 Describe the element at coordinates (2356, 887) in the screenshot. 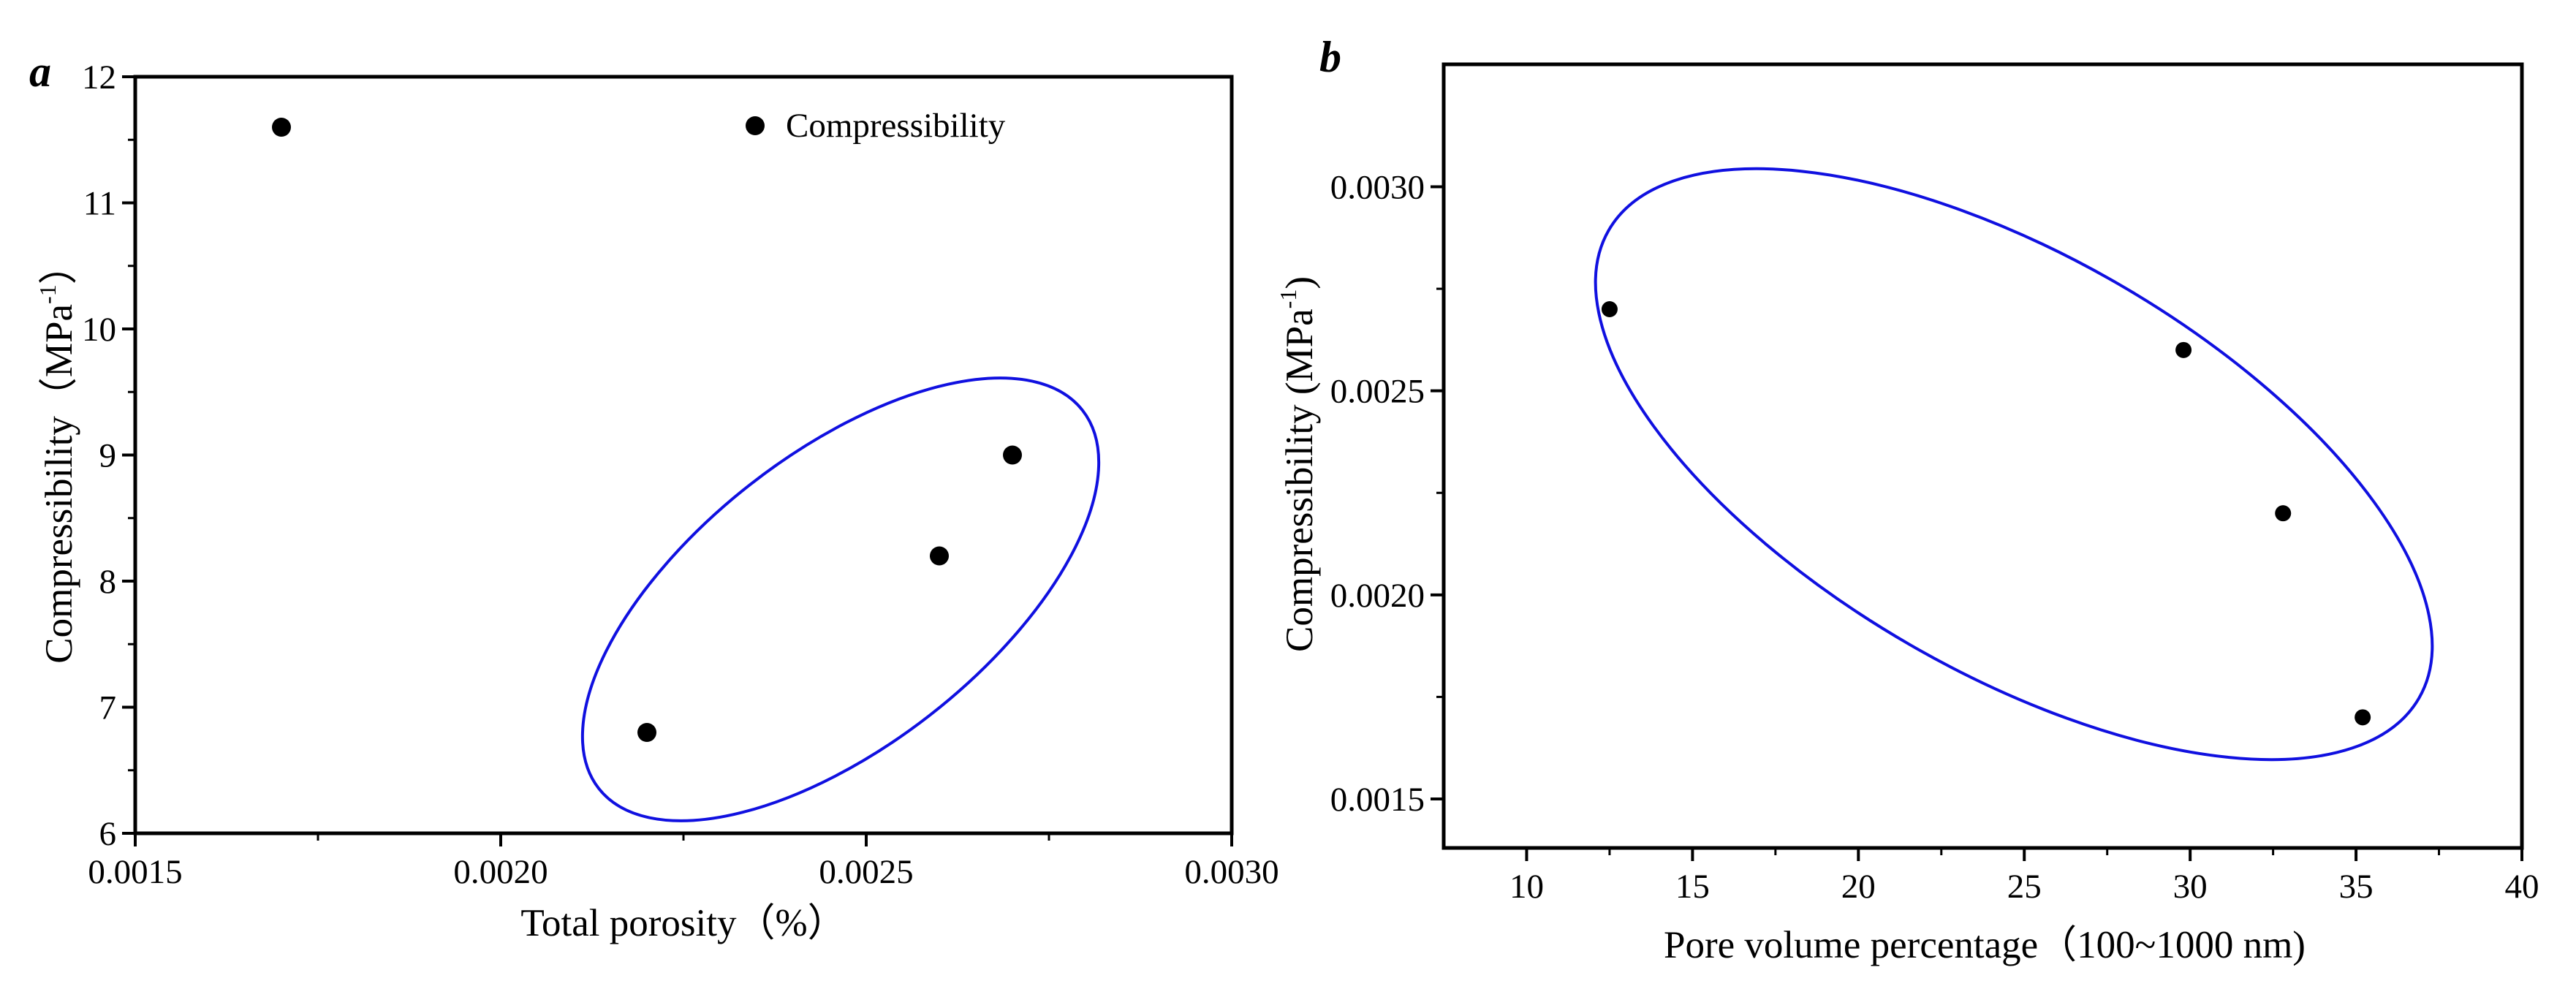

I see `x-tick-label: 35` at that location.